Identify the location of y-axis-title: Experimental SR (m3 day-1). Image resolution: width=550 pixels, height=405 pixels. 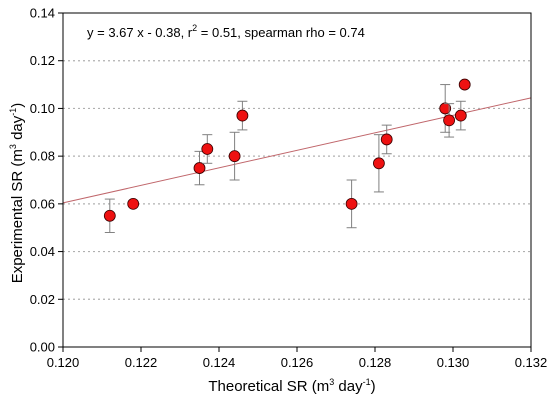
(17, 193).